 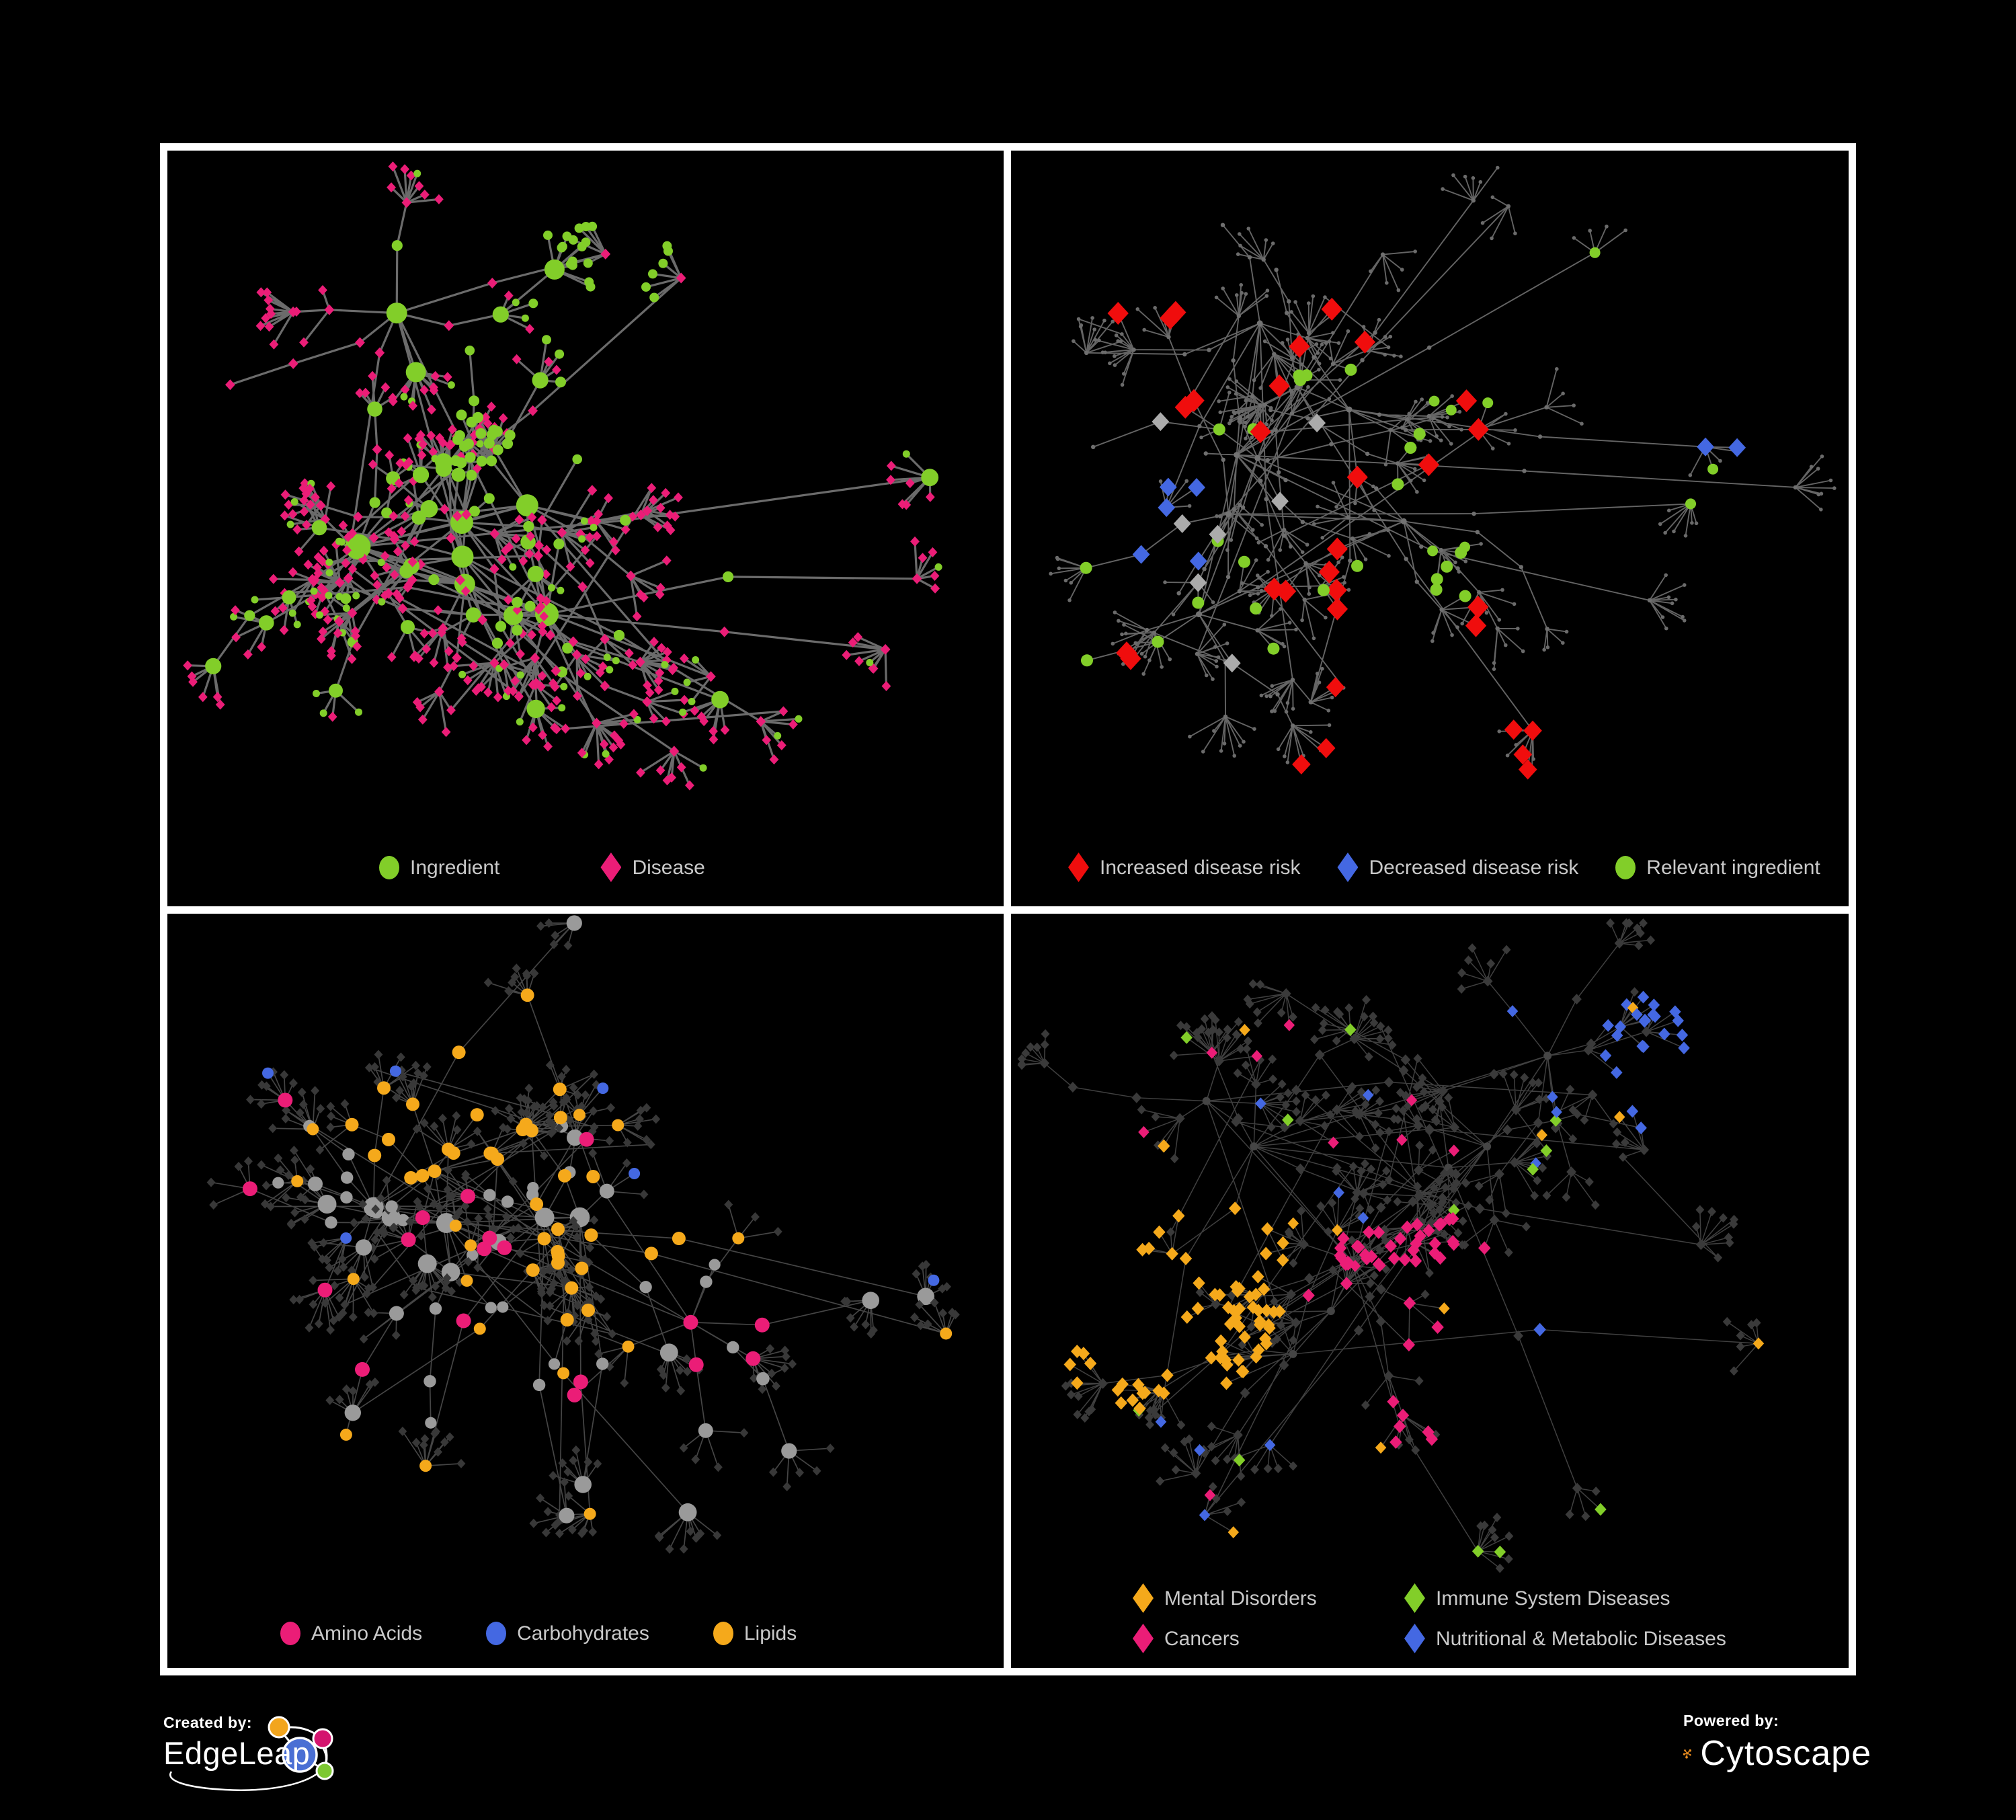 I want to click on powered-by-label: Powered by:, so click(x=1731, y=1720).